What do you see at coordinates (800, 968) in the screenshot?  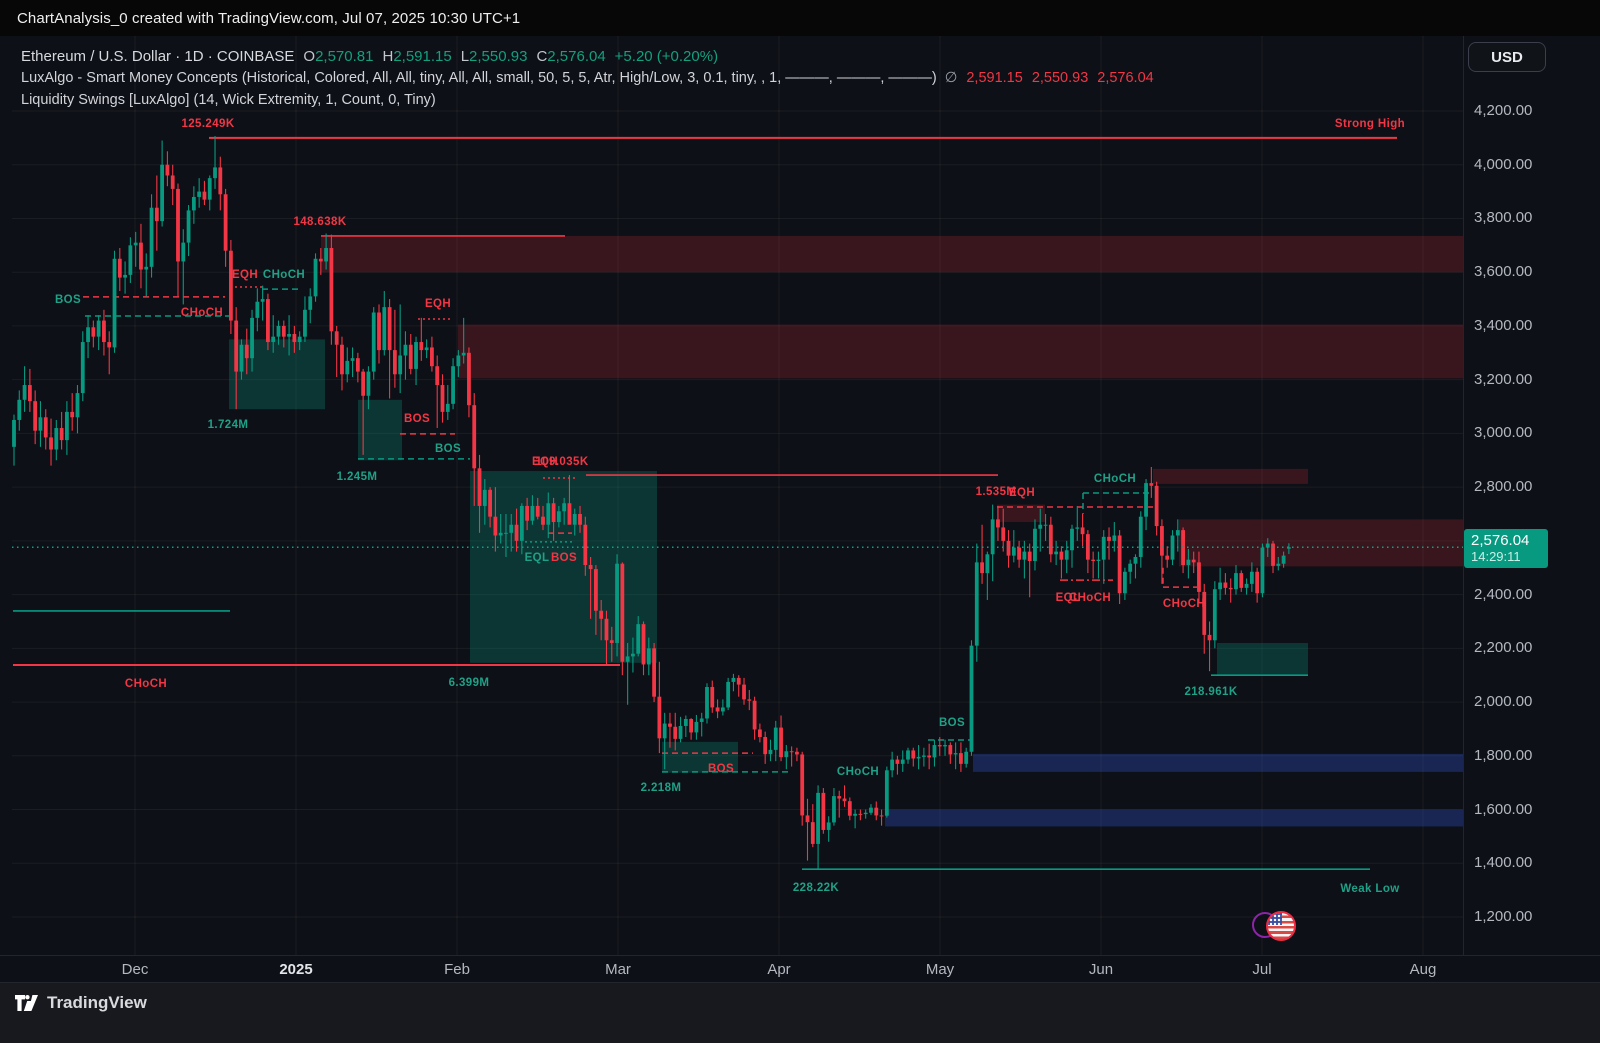 I see `time-axis: Dec 2025 Feb Mar Apr May Jun Jul Aug` at bounding box center [800, 968].